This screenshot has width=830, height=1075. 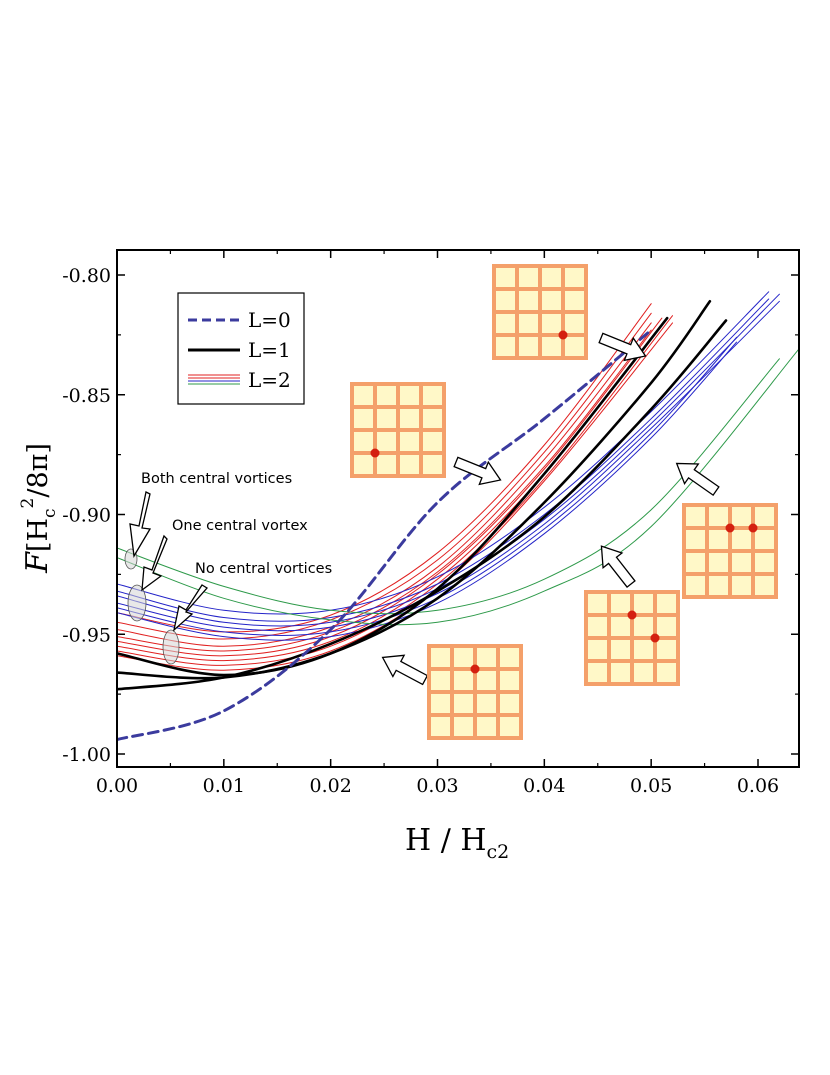 What do you see at coordinates (651, 786) in the screenshot?
I see `x-tick-label: 0.05` at bounding box center [651, 786].